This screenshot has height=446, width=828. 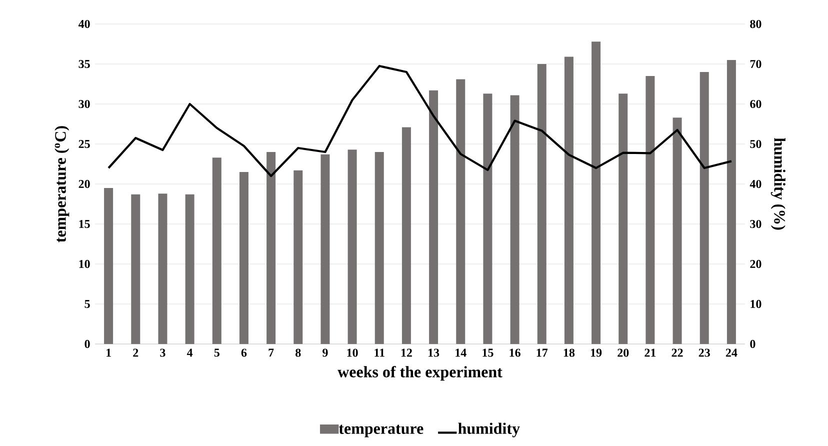 I want to click on y2-tick-label: 80, so click(x=756, y=24).